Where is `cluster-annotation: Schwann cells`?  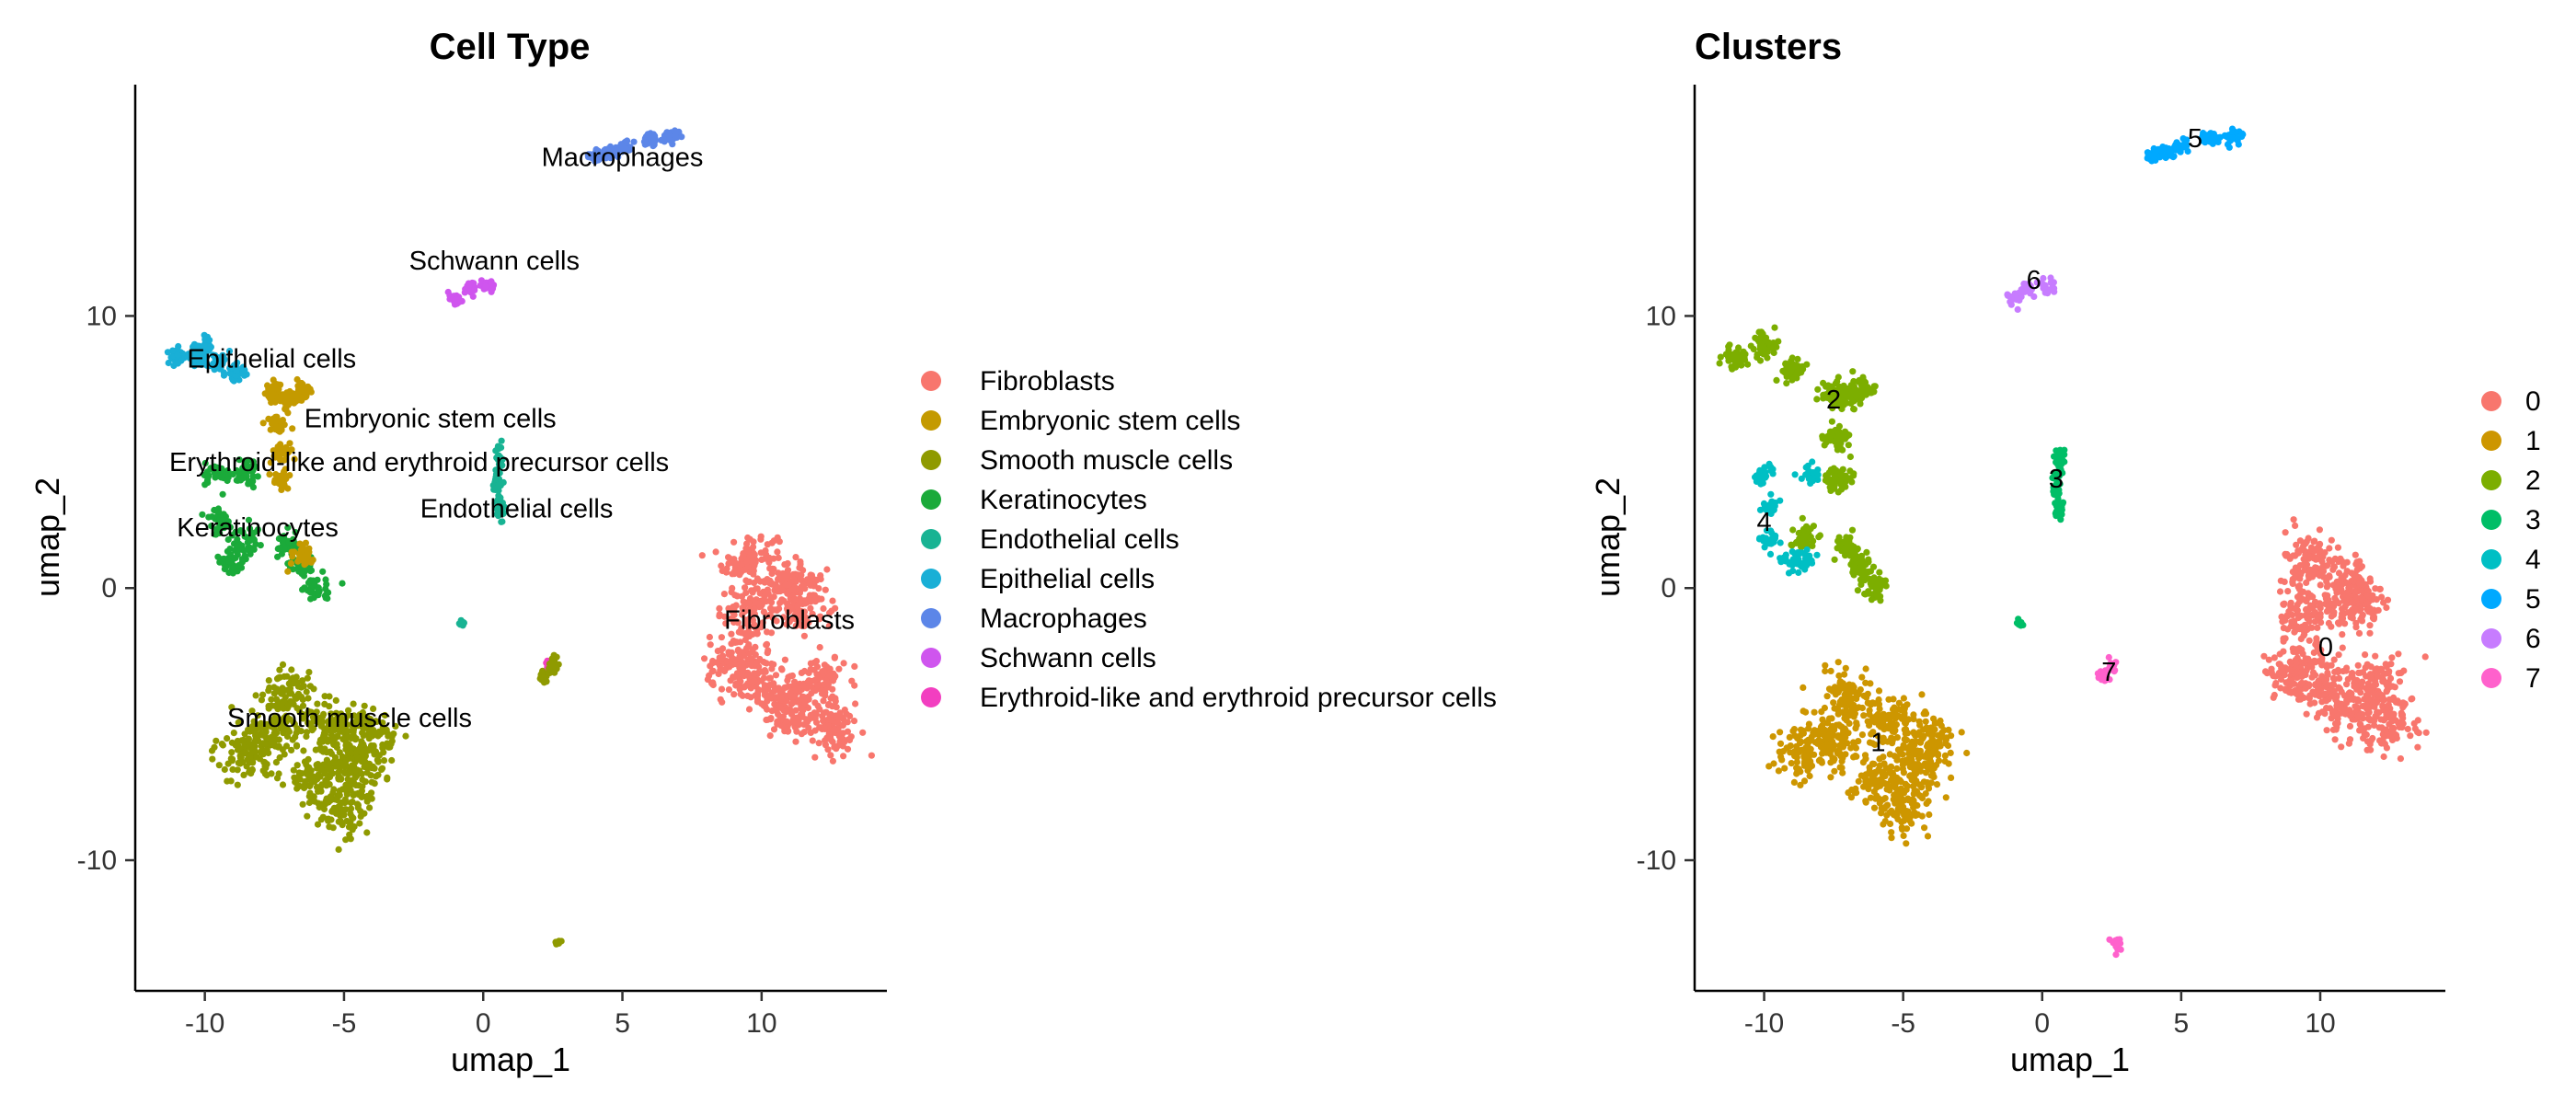 cluster-annotation: Schwann cells is located at coordinates (494, 261).